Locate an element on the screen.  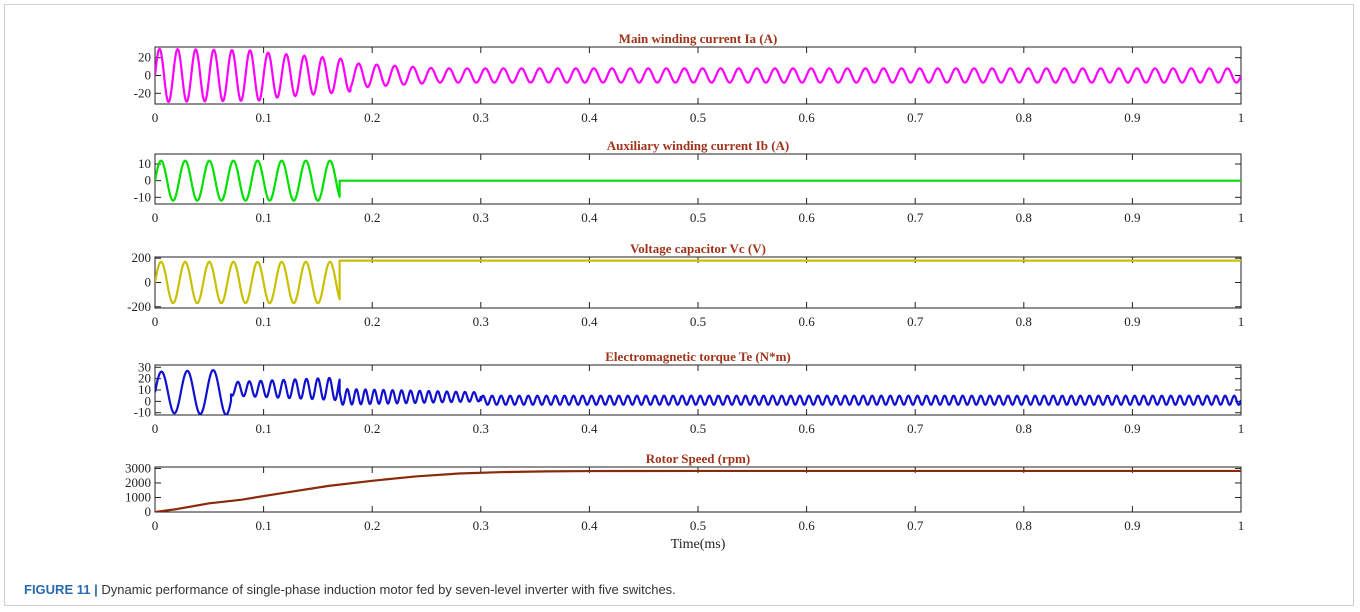
y-tick-label: 2000 is located at coordinates (138, 482).